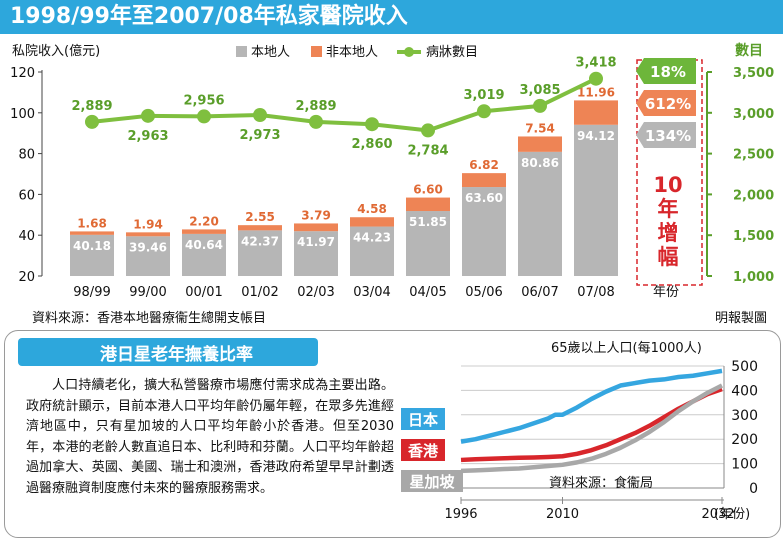  Describe the element at coordinates (753, 195) in the screenshot. I see `y2-tick-label: 2,000` at that location.